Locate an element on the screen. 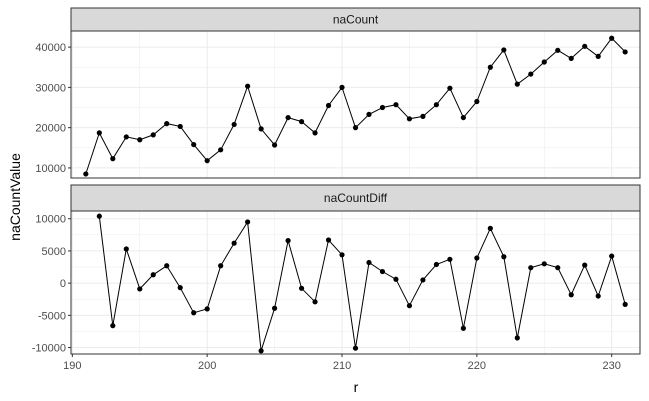  x-tick-label: 200 is located at coordinates (207, 366).